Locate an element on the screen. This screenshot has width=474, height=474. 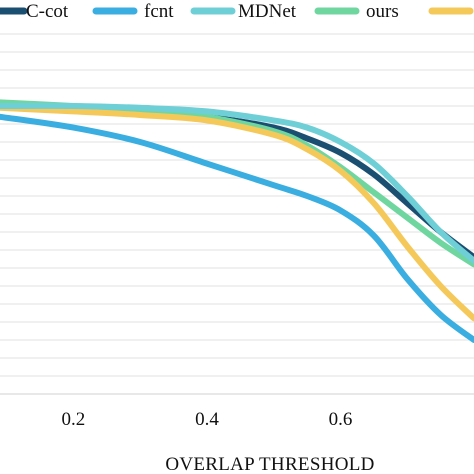
legend-label: C-cot is located at coordinates (47, 11).